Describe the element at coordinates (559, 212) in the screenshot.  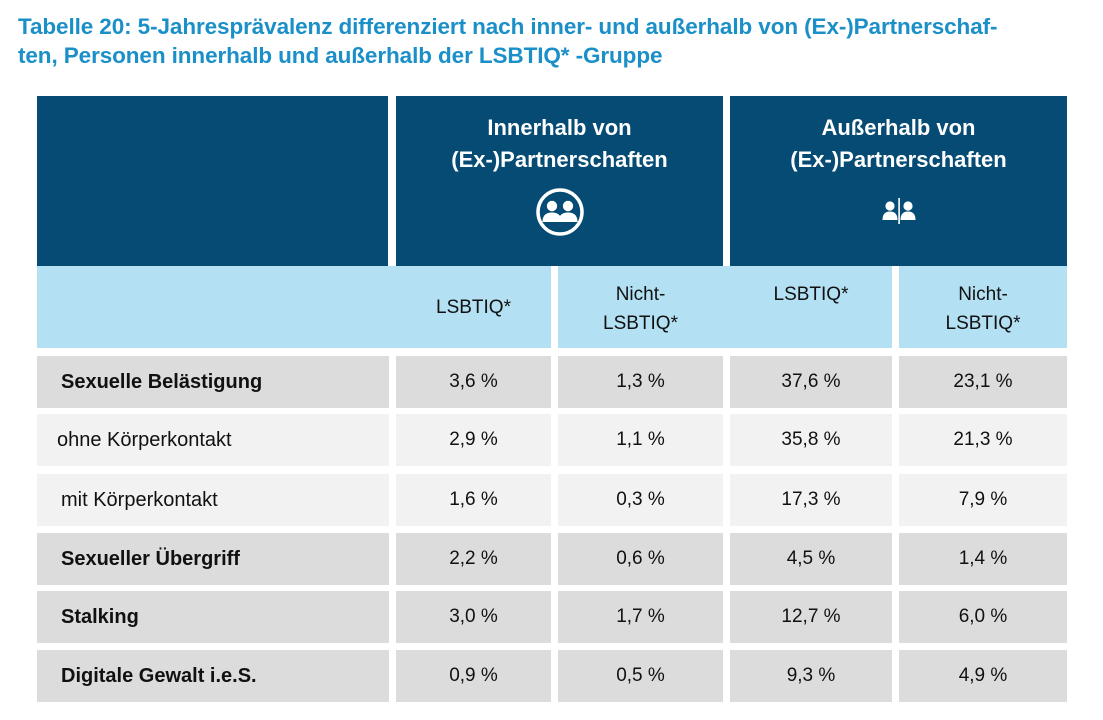
I see `couple-icon` at that location.